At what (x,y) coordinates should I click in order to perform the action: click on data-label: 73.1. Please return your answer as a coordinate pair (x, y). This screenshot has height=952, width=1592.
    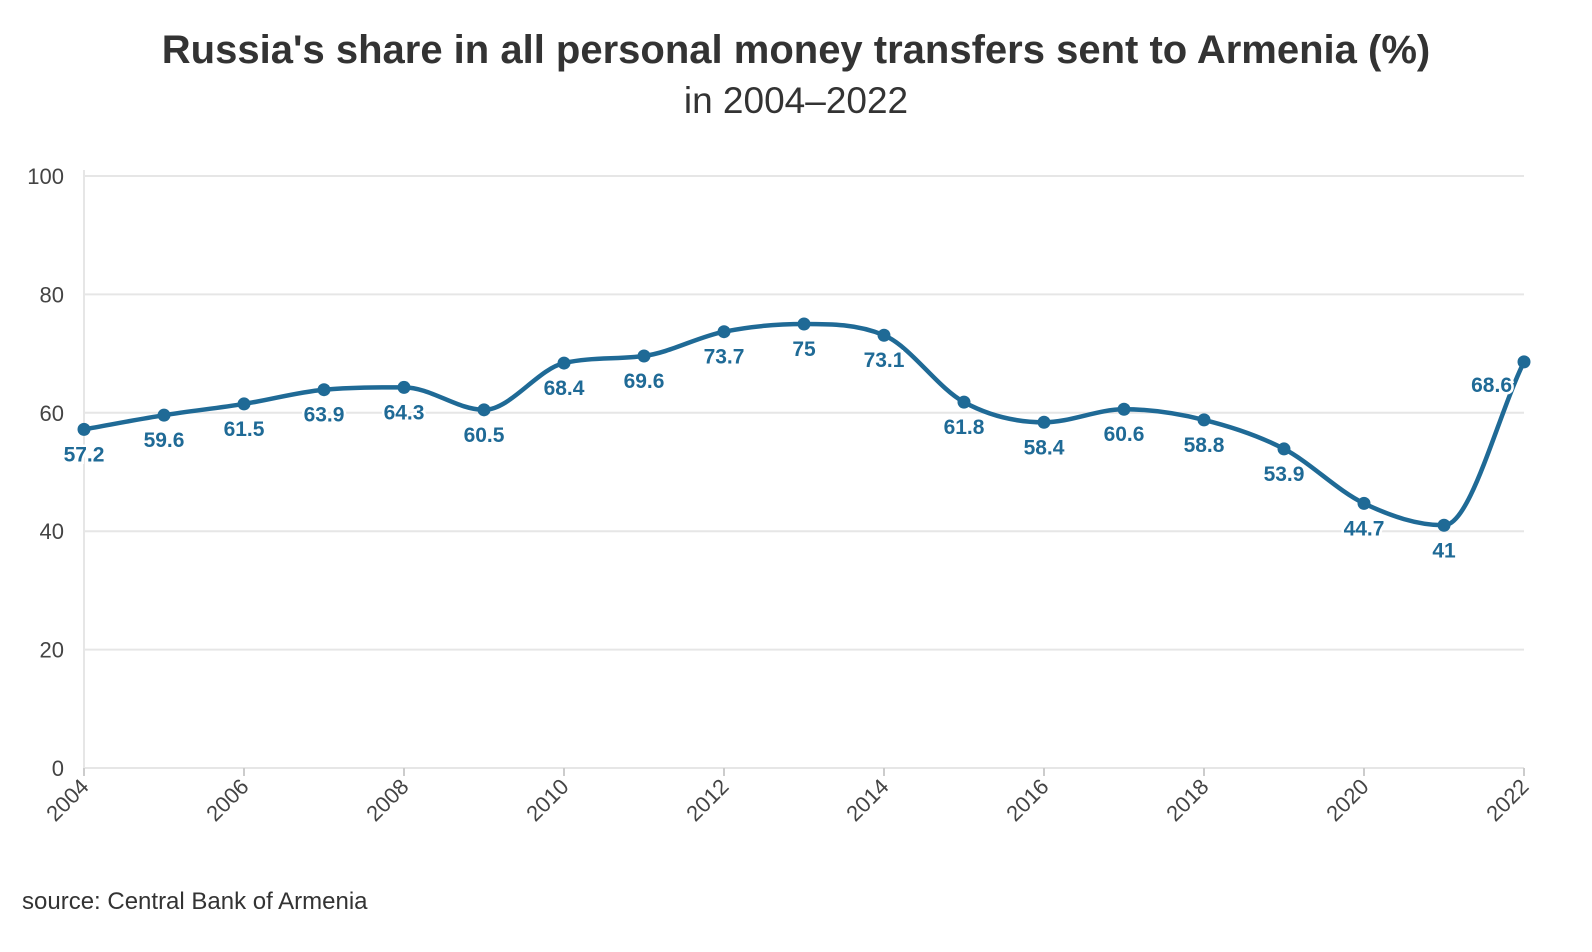
    Looking at the image, I should click on (884, 360).